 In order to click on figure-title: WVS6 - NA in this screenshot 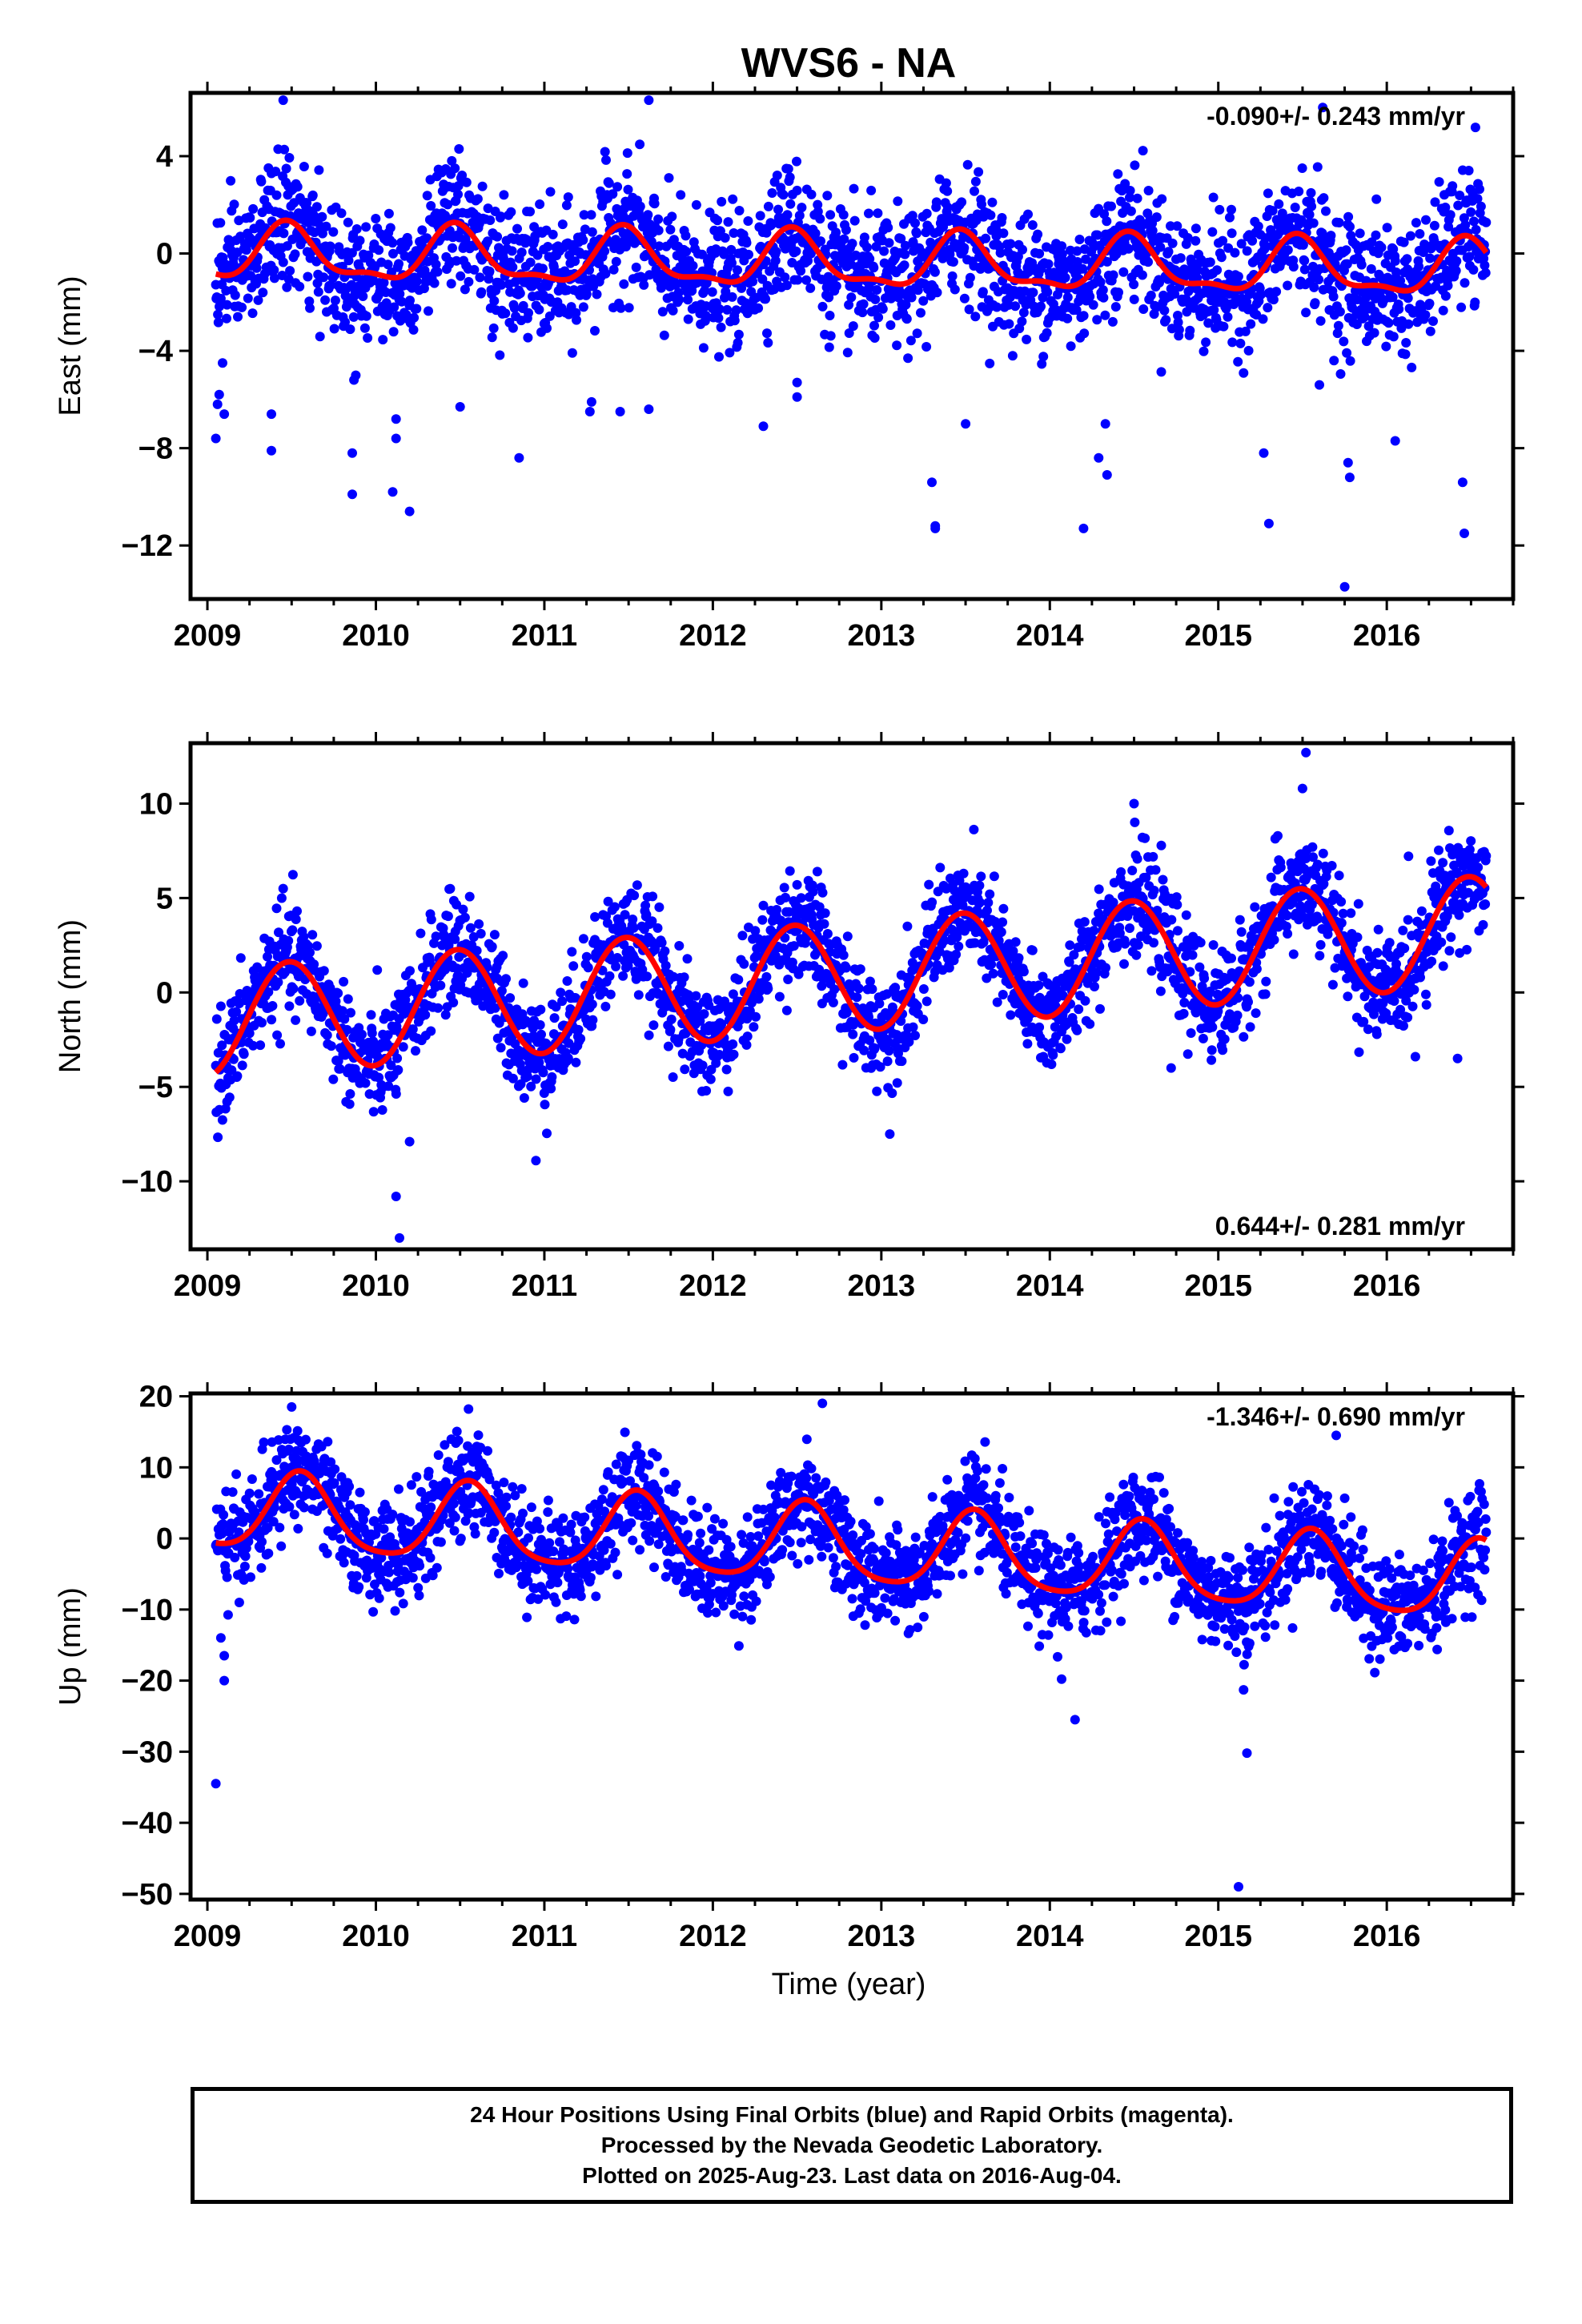, I will do `click(849, 63)`.